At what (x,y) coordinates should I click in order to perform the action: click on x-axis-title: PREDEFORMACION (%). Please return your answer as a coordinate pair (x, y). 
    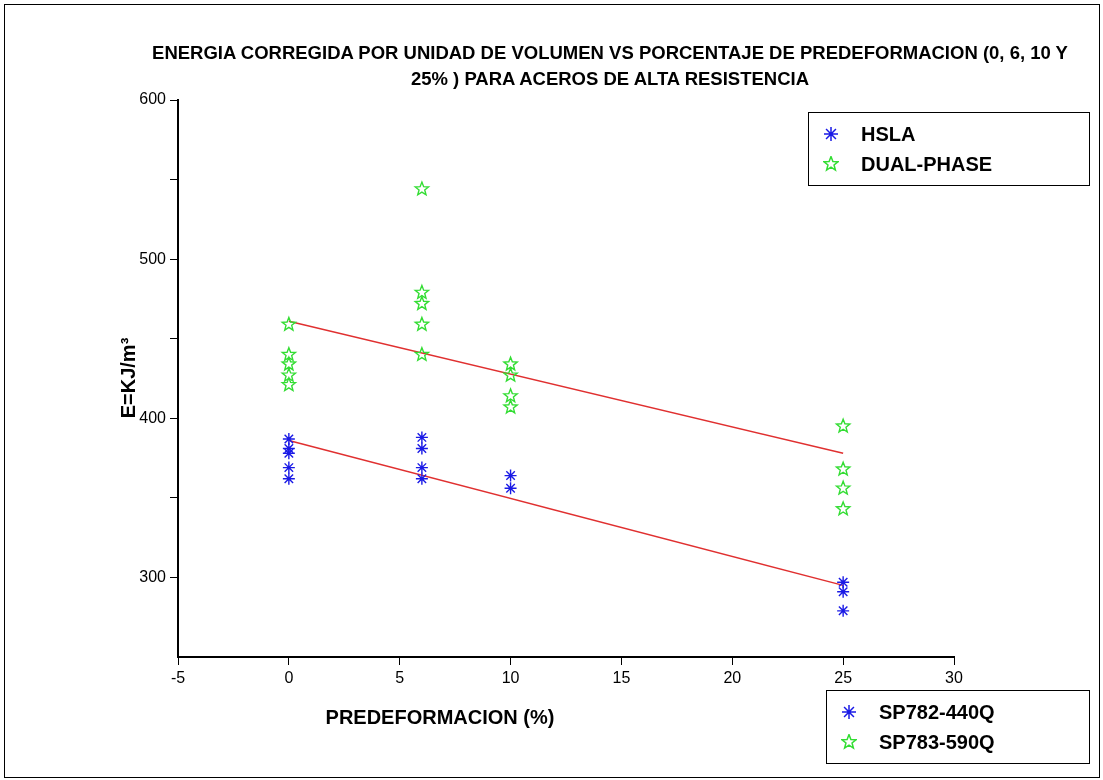
    Looking at the image, I should click on (440, 717).